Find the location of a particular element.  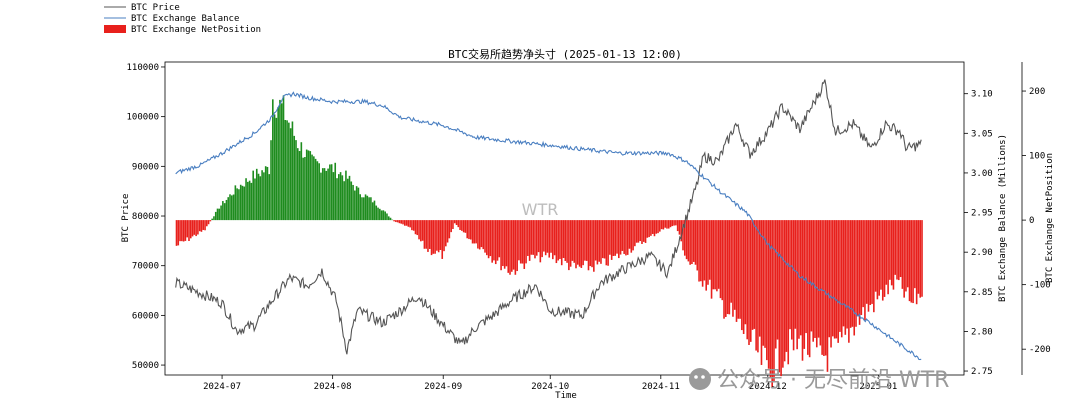

y-right2-tick-label: 200 is located at coordinates (1037, 92).